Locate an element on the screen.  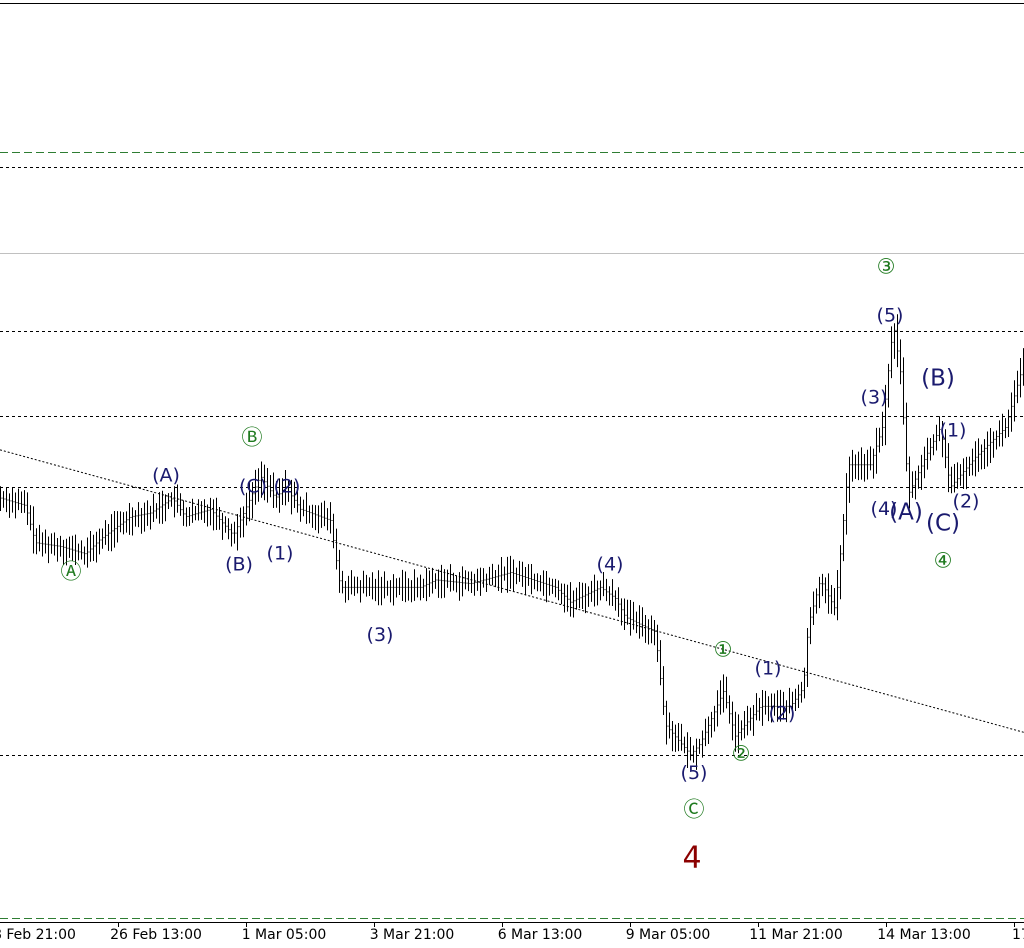
wave-label-11: 4 is located at coordinates (691, 857).